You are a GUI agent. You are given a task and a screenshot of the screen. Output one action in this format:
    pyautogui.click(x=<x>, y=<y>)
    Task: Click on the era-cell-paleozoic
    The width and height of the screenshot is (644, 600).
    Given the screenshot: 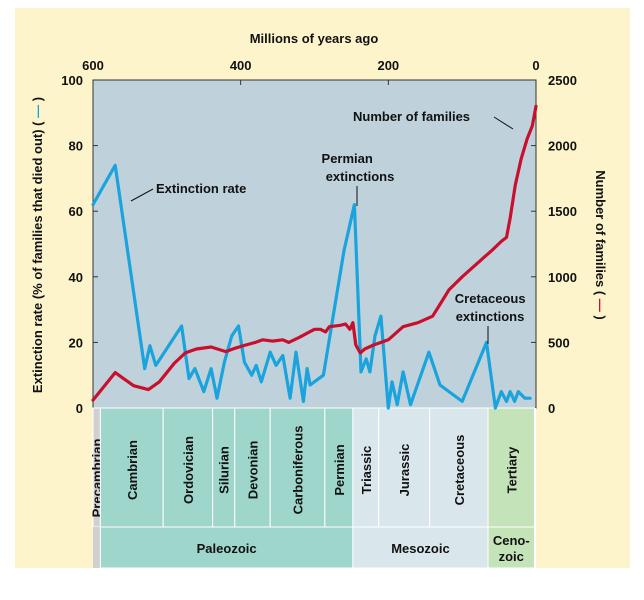 What is the action you would take?
    pyautogui.click(x=226, y=547)
    